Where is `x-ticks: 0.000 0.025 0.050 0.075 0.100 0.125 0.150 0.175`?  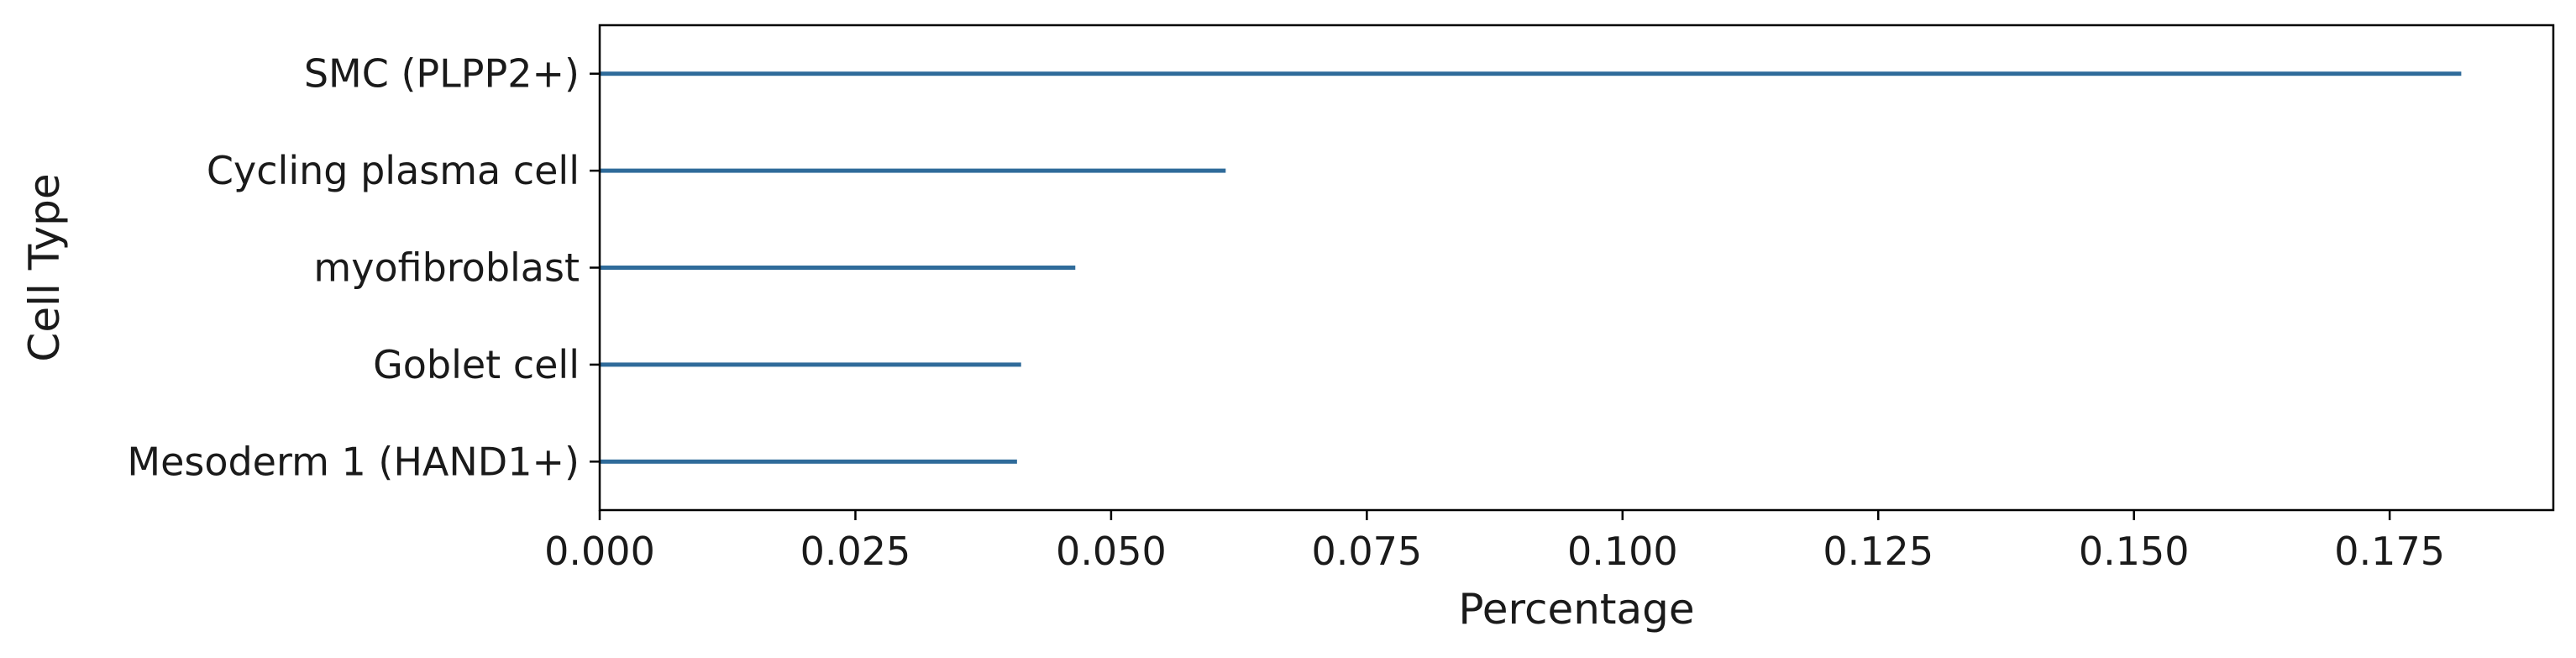
x-ticks: 0.000 0.025 0.050 0.075 0.100 0.125 0.150 0.175 is located at coordinates (1494, 542).